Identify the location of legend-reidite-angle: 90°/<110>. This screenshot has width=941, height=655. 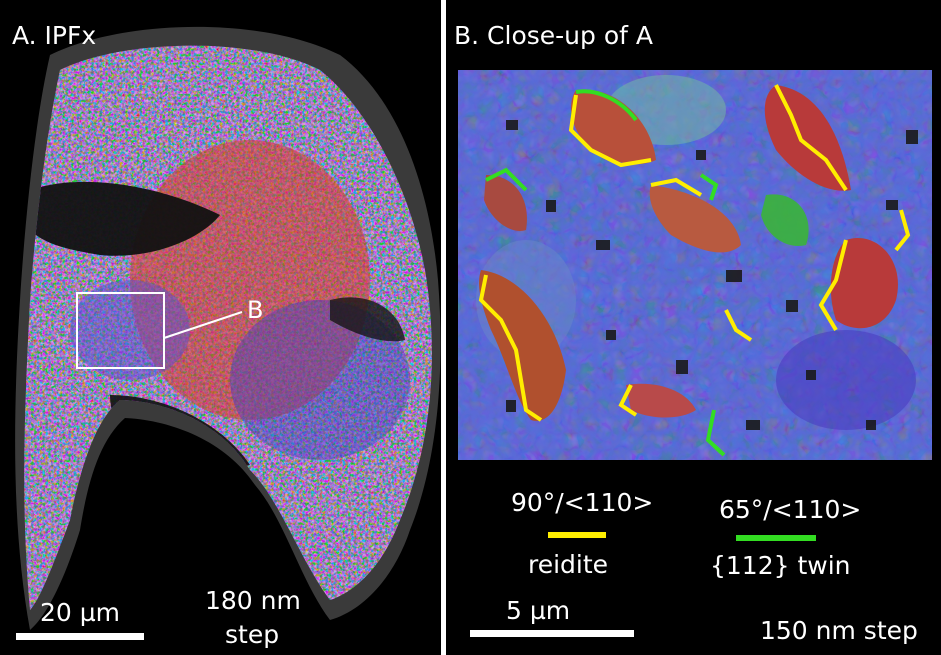
(582, 502).